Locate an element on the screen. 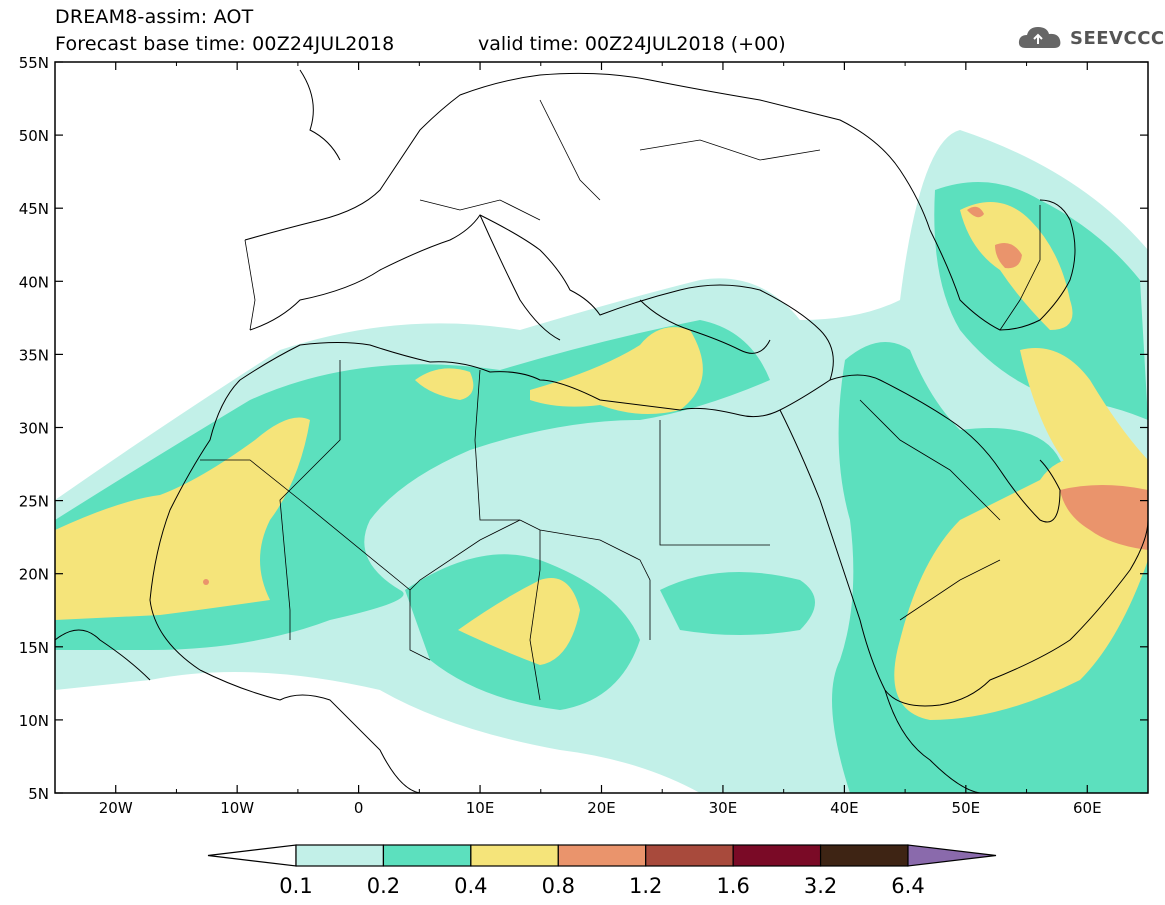  lat-label: 20N is located at coordinates (34, 575).